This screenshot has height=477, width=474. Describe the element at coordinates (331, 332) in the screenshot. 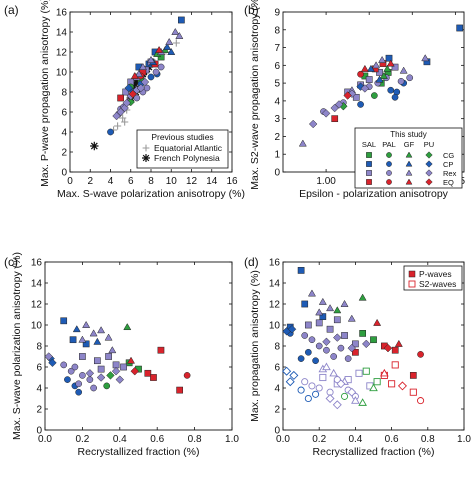

I see `series-SAL-Rex-P-waves` at that location.